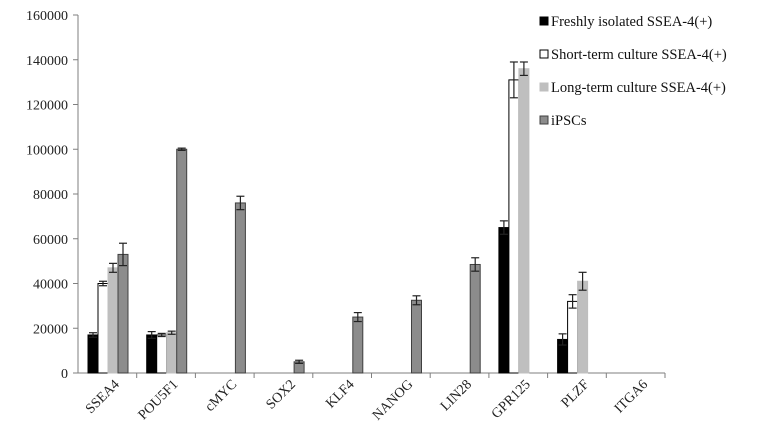 Image resolution: width=766 pixels, height=448 pixels. Describe the element at coordinates (47, 106) in the screenshot. I see `y-tick-label: 120000` at that location.